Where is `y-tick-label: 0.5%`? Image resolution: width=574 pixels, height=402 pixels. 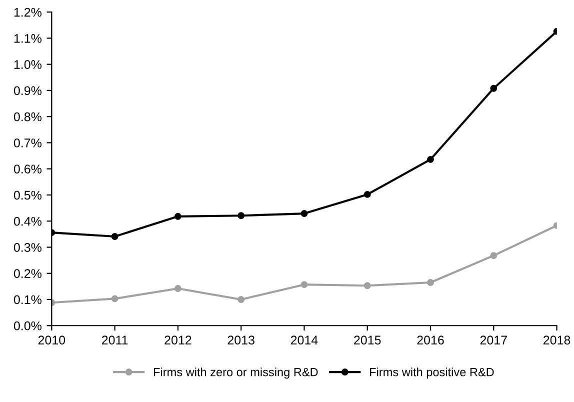 y-tick-label: 0.5% is located at coordinates (28, 195).